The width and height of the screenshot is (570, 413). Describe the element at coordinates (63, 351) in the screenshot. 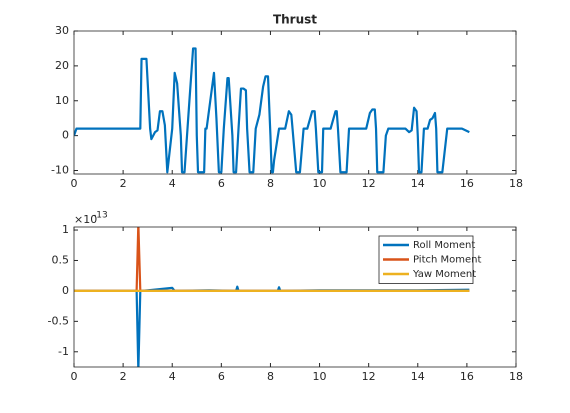

I see `y-tick-label: -1` at that location.